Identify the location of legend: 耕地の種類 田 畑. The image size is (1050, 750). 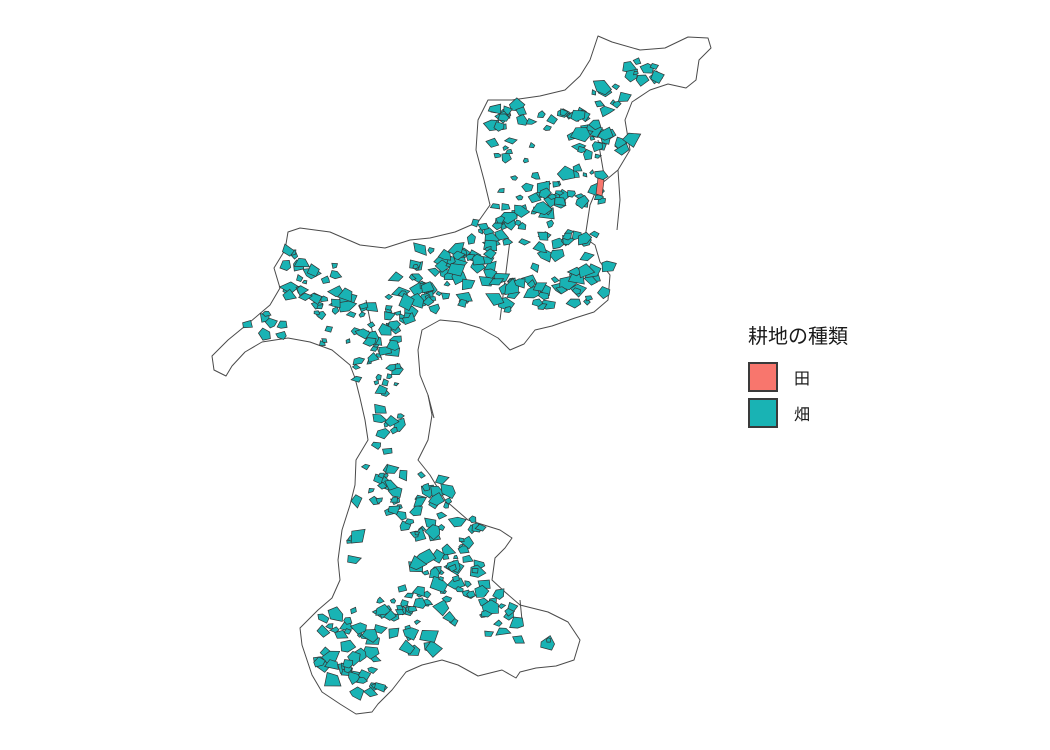
(798, 375).